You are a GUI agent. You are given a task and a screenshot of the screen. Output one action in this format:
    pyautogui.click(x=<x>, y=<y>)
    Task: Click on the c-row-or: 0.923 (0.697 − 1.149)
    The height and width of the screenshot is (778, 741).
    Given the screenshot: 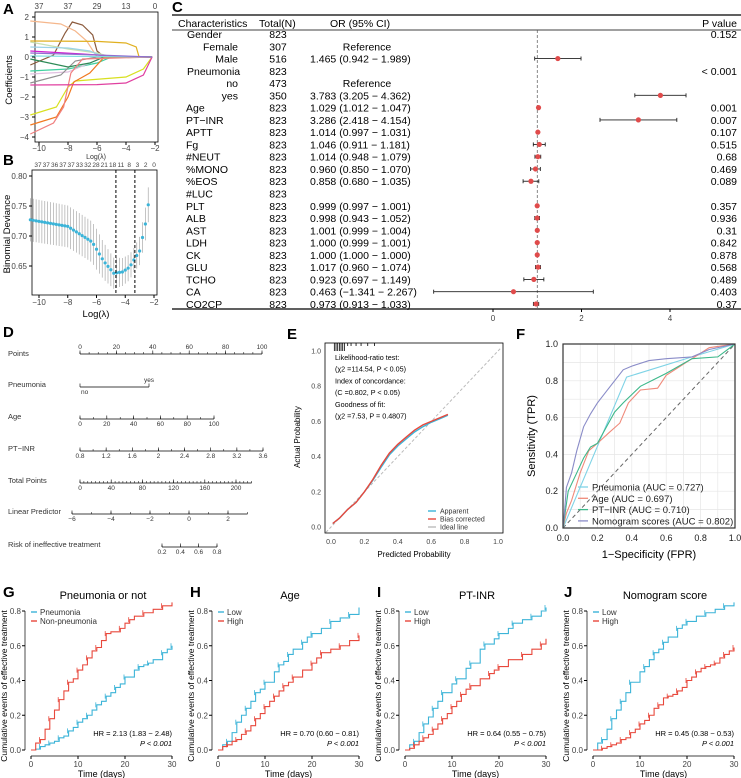 What is the action you would take?
    pyautogui.click(x=360, y=280)
    